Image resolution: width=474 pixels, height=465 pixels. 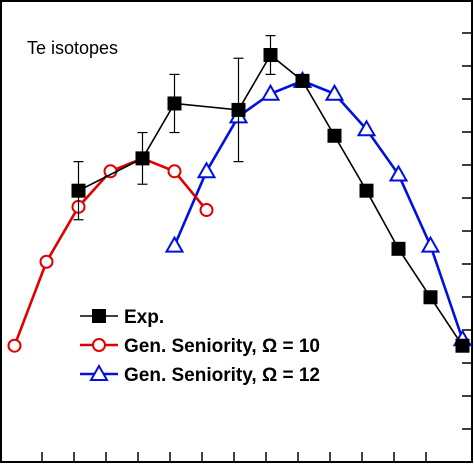 I want to click on legend-label: Gen. Seniority, Ω = 10, so click(x=222, y=346).